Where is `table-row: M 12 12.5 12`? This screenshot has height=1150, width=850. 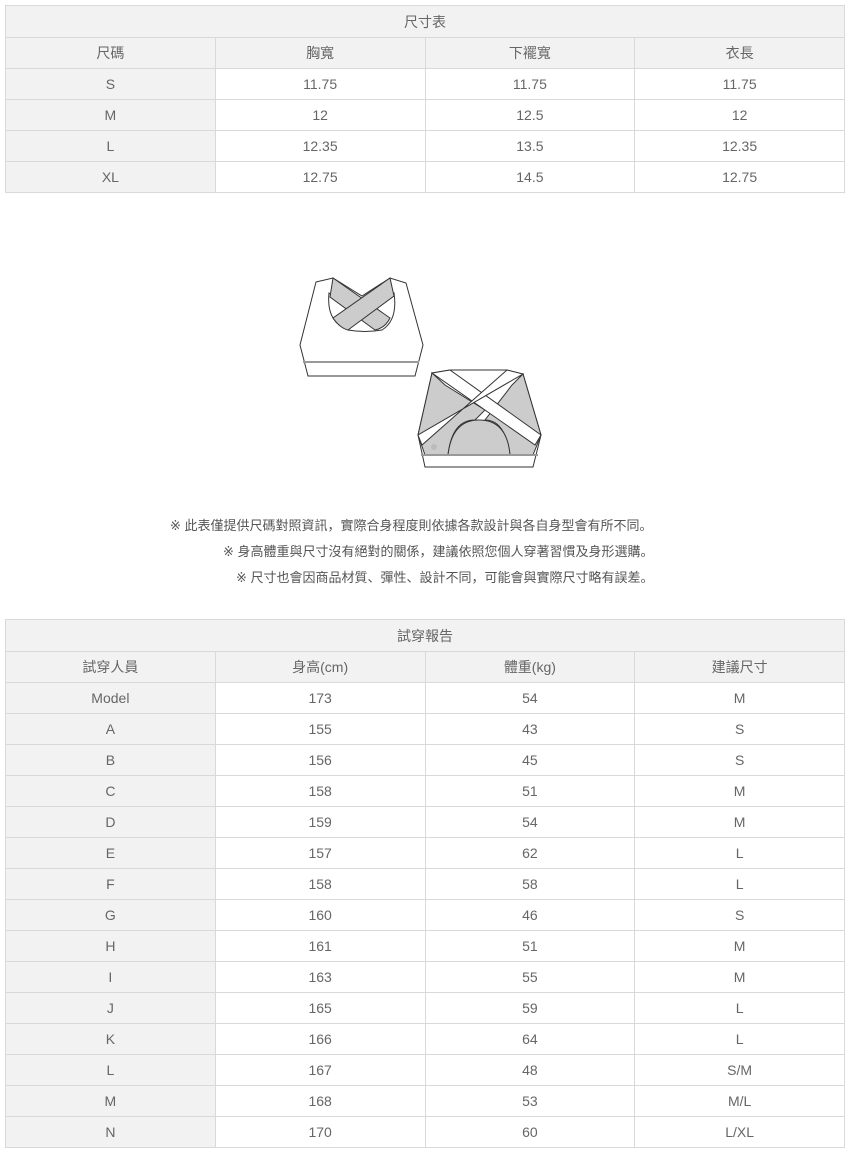
table-row: M 12 12.5 12 is located at coordinates (425, 115).